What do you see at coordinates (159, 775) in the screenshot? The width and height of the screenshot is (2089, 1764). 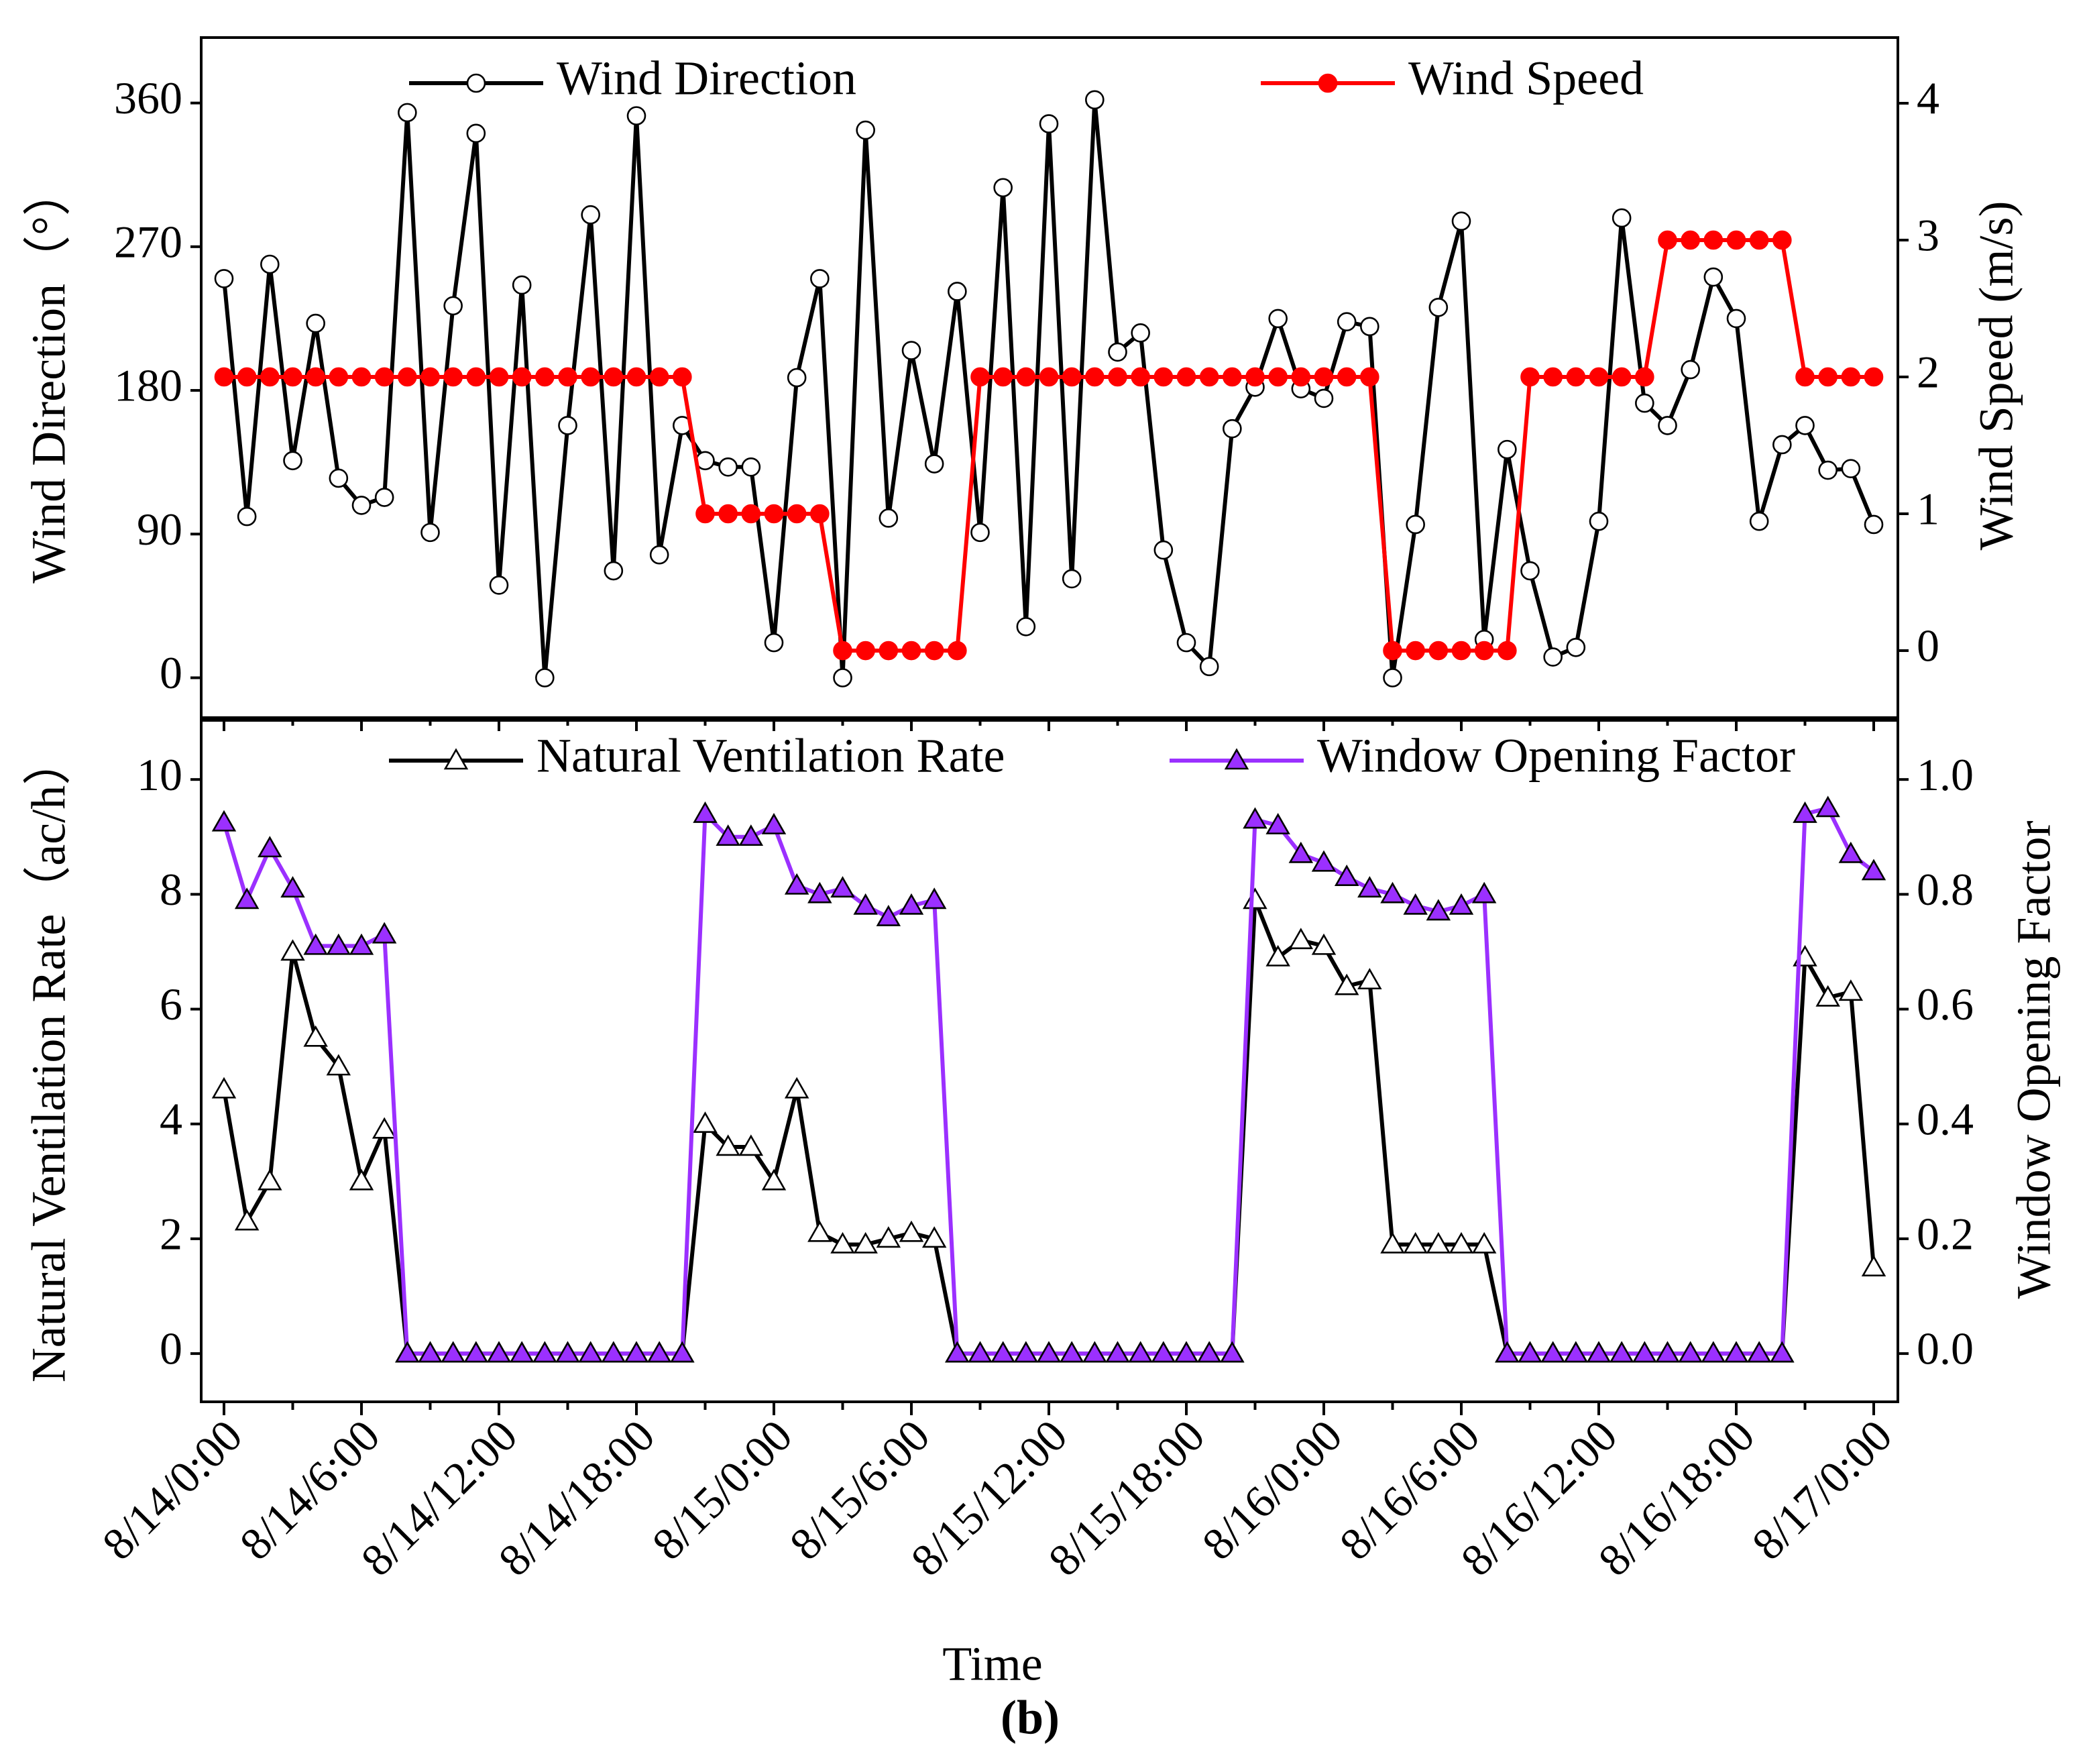 I see `y-tick-label: 10` at bounding box center [159, 775].